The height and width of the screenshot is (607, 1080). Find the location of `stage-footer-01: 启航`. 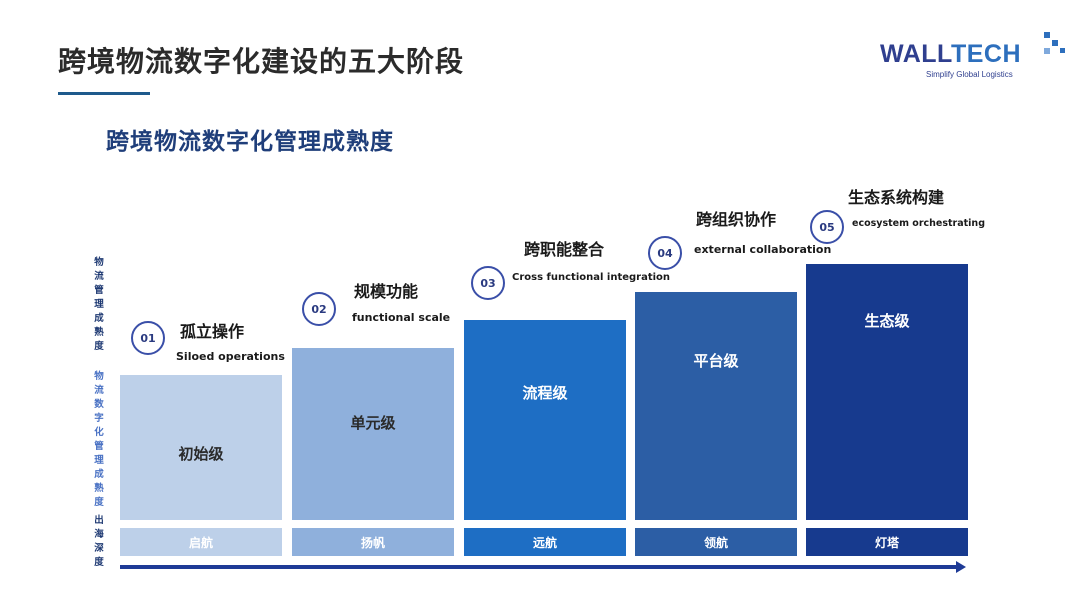

stage-footer-01: 启航 is located at coordinates (201, 542).